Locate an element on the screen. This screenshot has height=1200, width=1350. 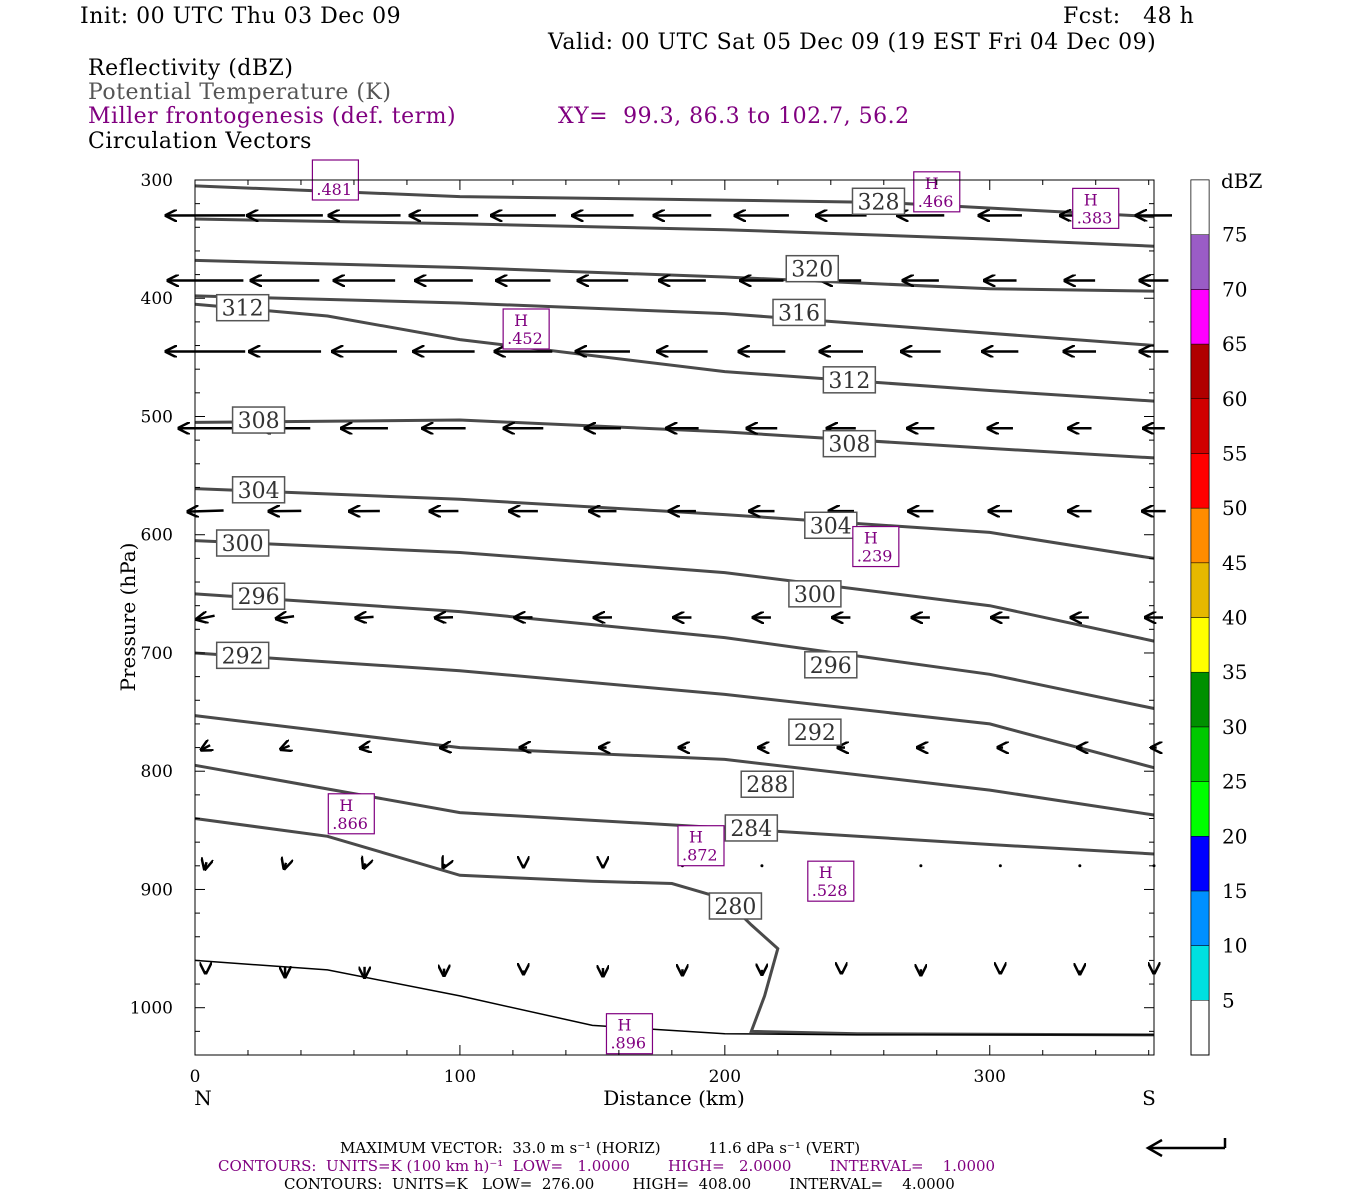
frontogenesis-high: H.528 is located at coordinates (831, 881).